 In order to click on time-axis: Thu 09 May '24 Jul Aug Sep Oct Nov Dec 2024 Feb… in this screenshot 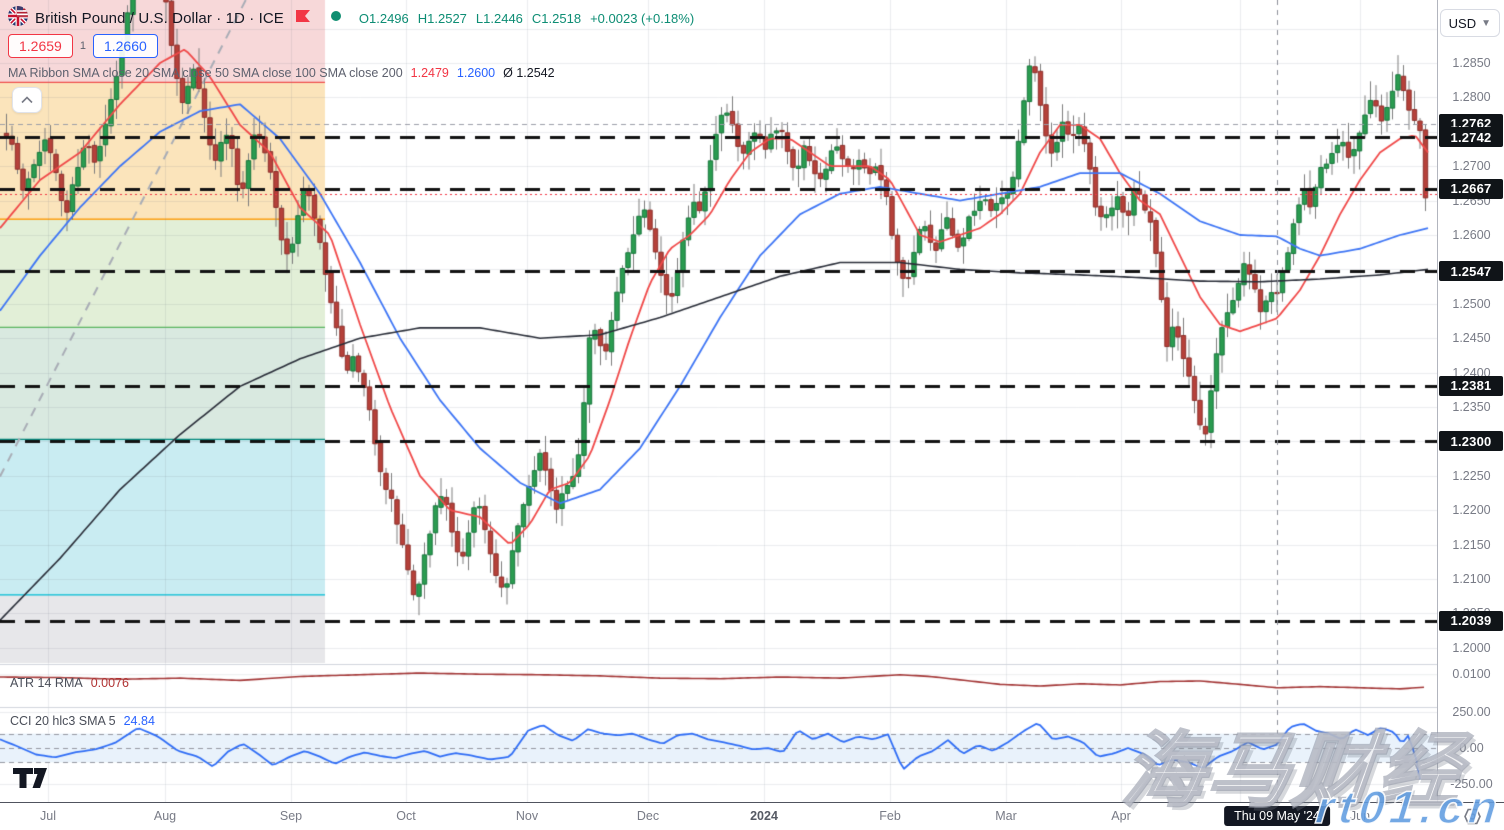, I will do `click(752, 816)`.